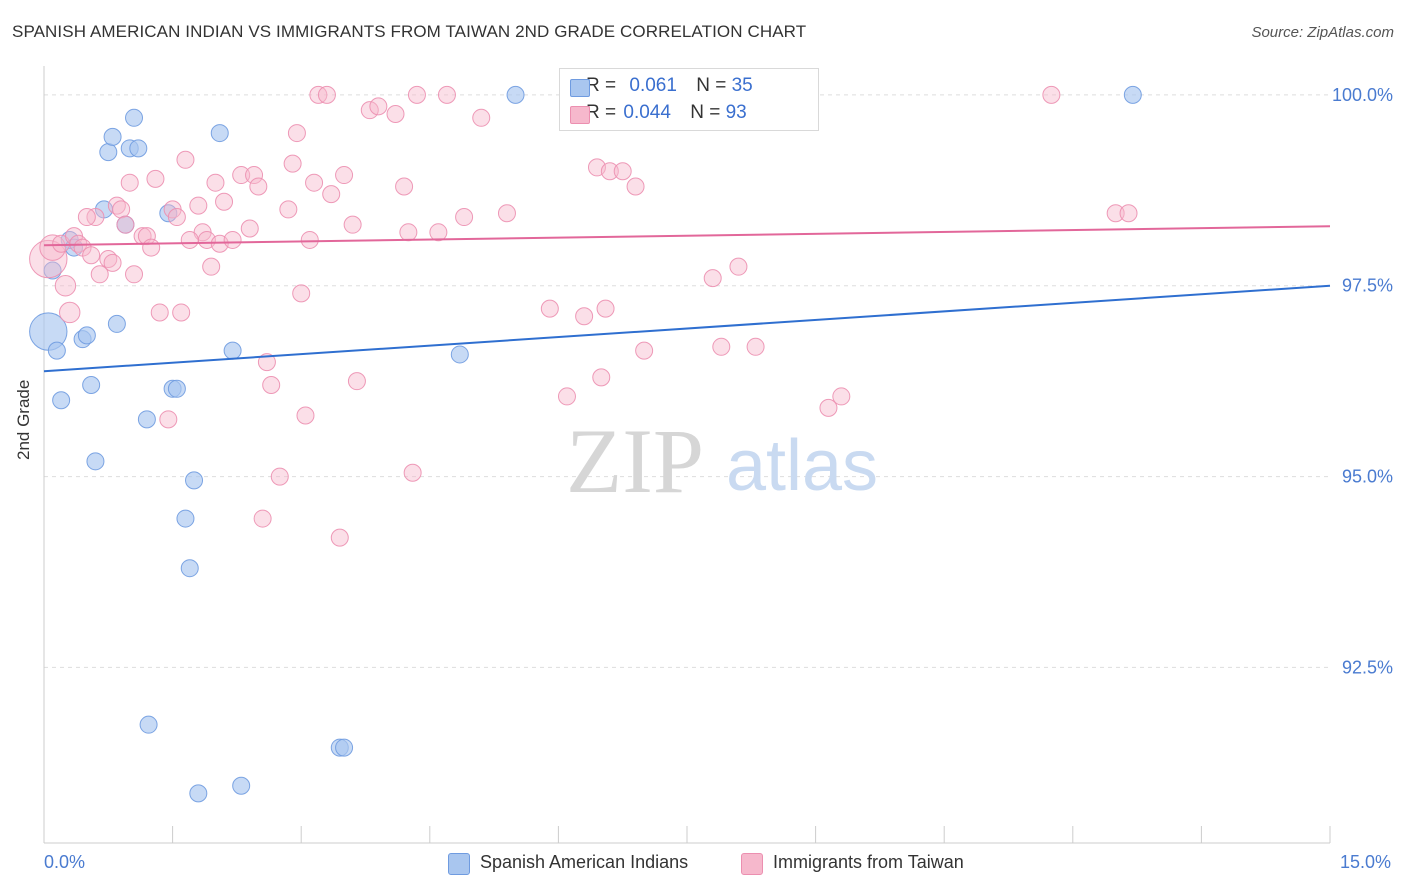  I want to click on x-tick-max: 15.0%, so click(1366, 862).